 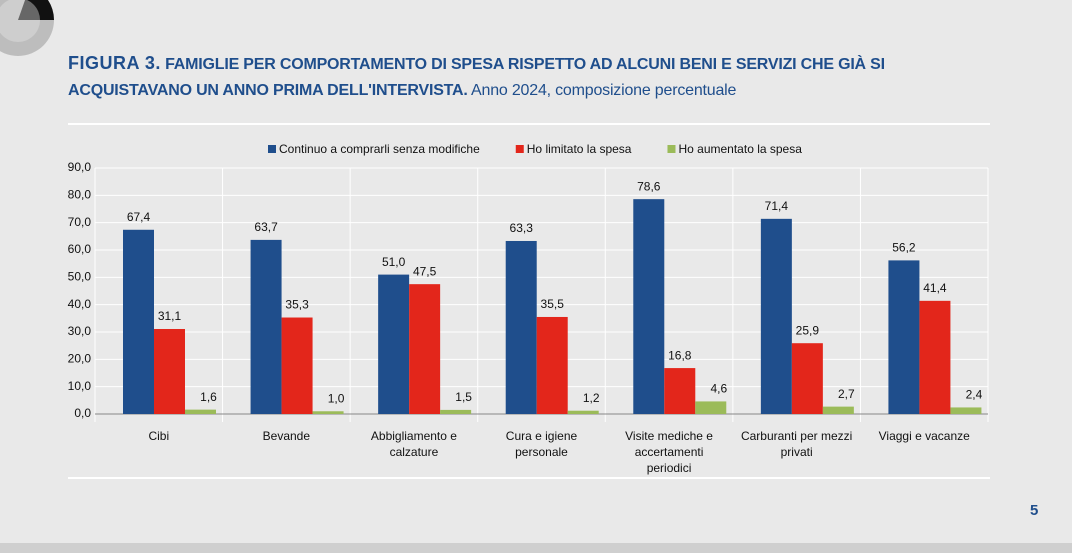 What do you see at coordinates (541, 444) in the screenshot?
I see `x-tick-label: Cura e igiene personale` at bounding box center [541, 444].